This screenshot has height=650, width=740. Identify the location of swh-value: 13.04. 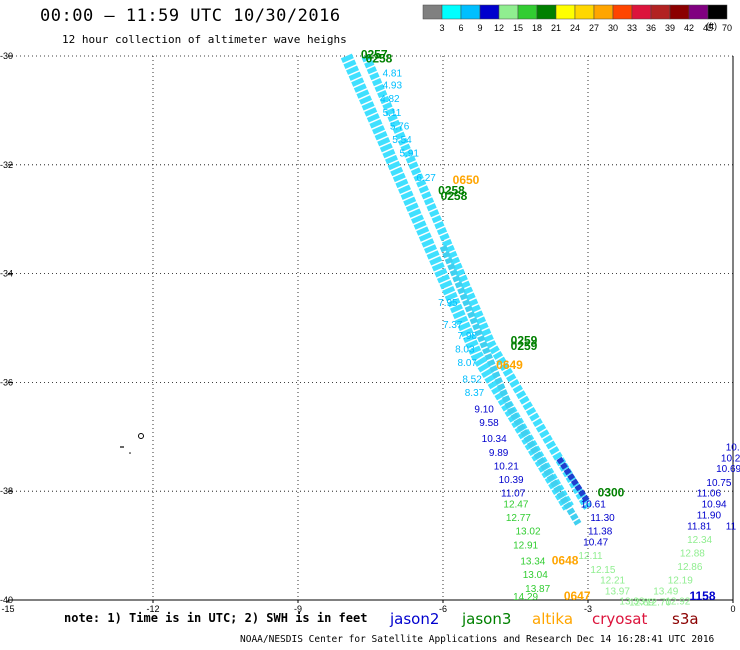
(535, 575).